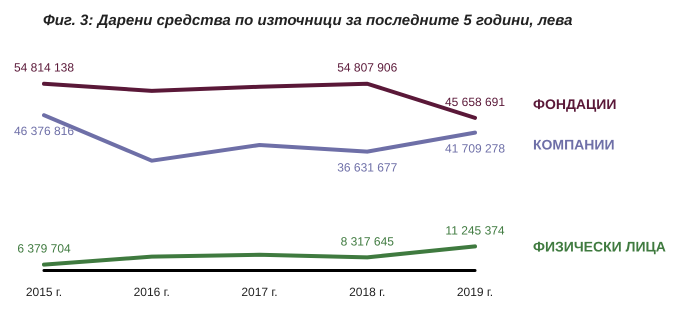  Describe the element at coordinates (475, 101) in the screenshot. I see `data-label: 45 658 691` at that location.